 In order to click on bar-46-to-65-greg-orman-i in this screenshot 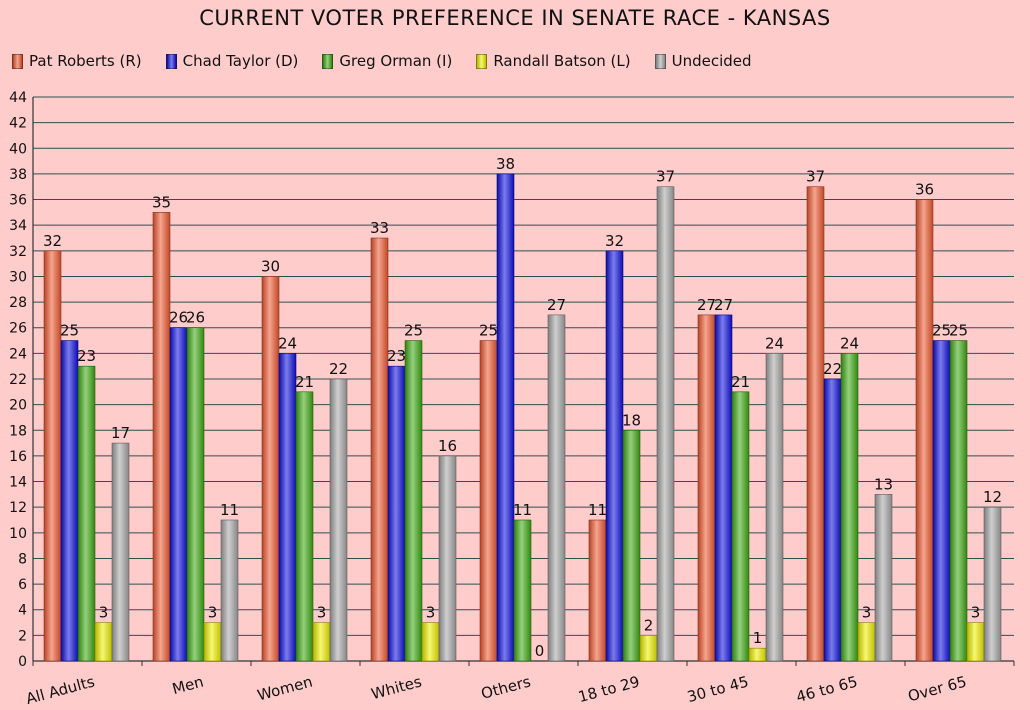, I will do `click(849, 507)`.